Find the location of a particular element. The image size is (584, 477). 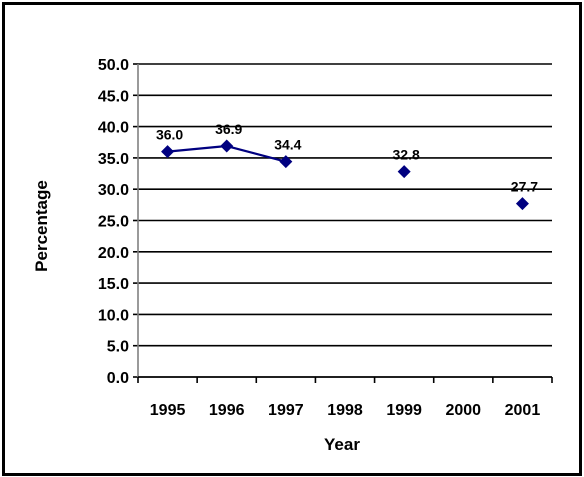

y-tick-label: 35.0 is located at coordinates (113, 159).